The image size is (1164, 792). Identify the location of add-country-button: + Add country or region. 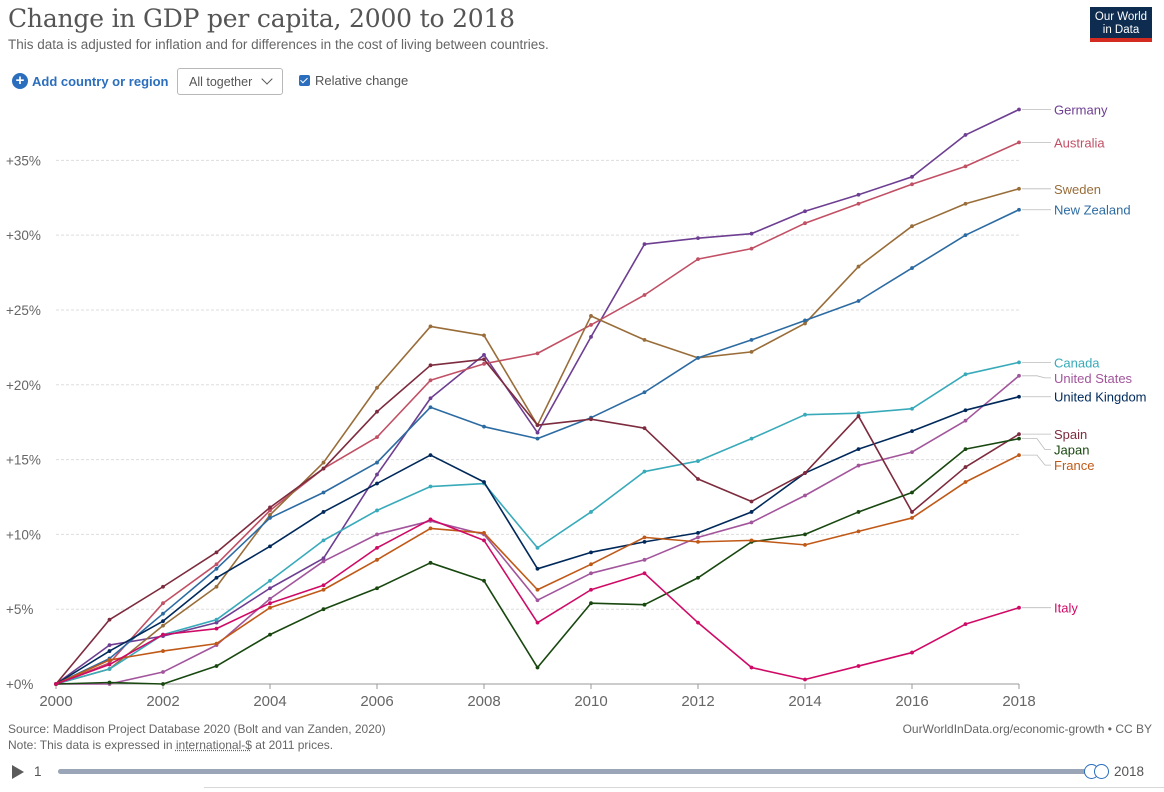
(90, 81).